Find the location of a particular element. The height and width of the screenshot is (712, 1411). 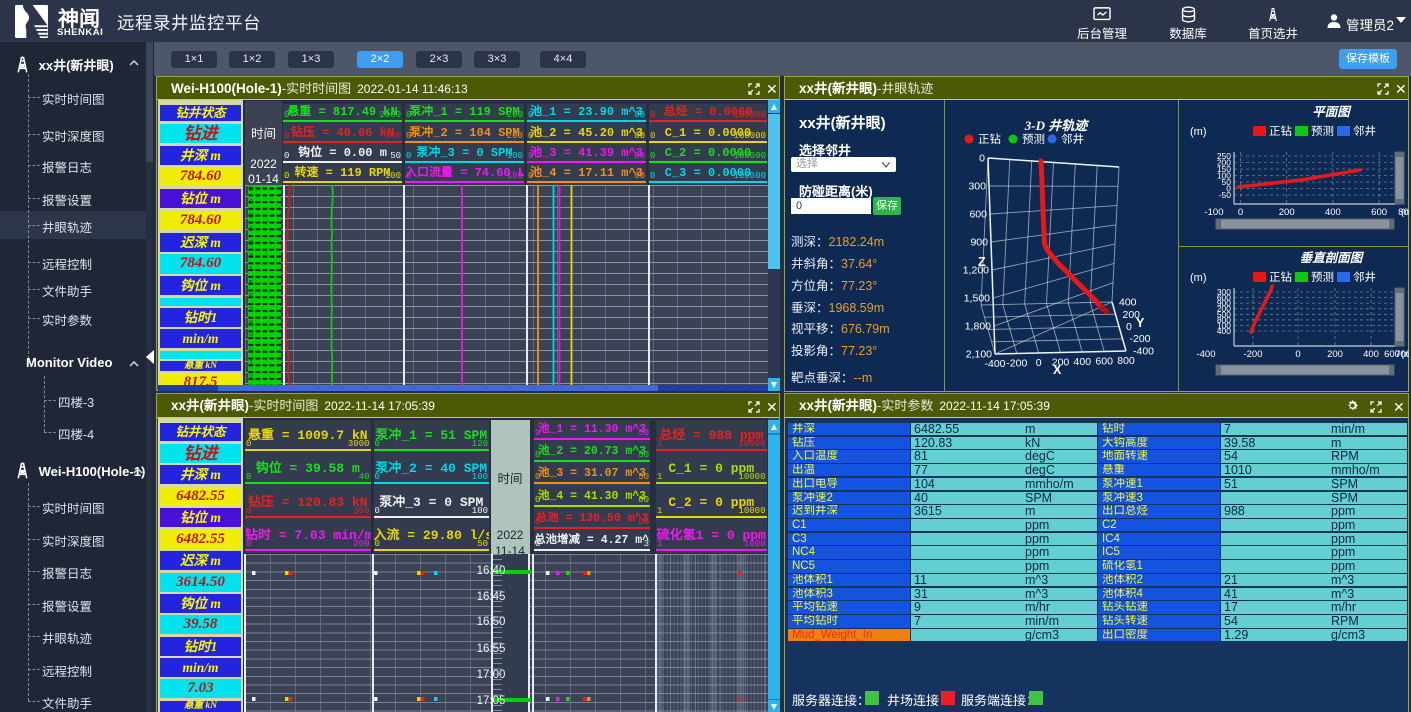

svg-text: 50 is located at coordinates (1227, 182).